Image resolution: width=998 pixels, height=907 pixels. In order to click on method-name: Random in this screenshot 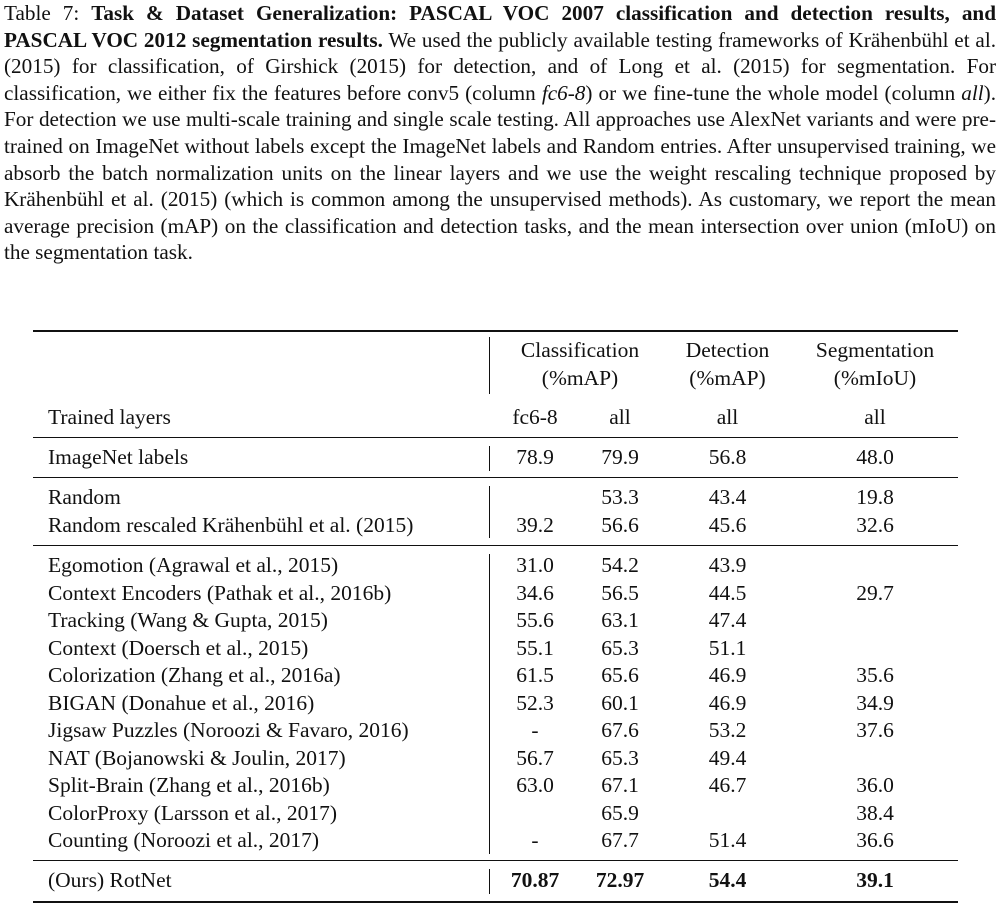, I will do `click(84, 497)`.